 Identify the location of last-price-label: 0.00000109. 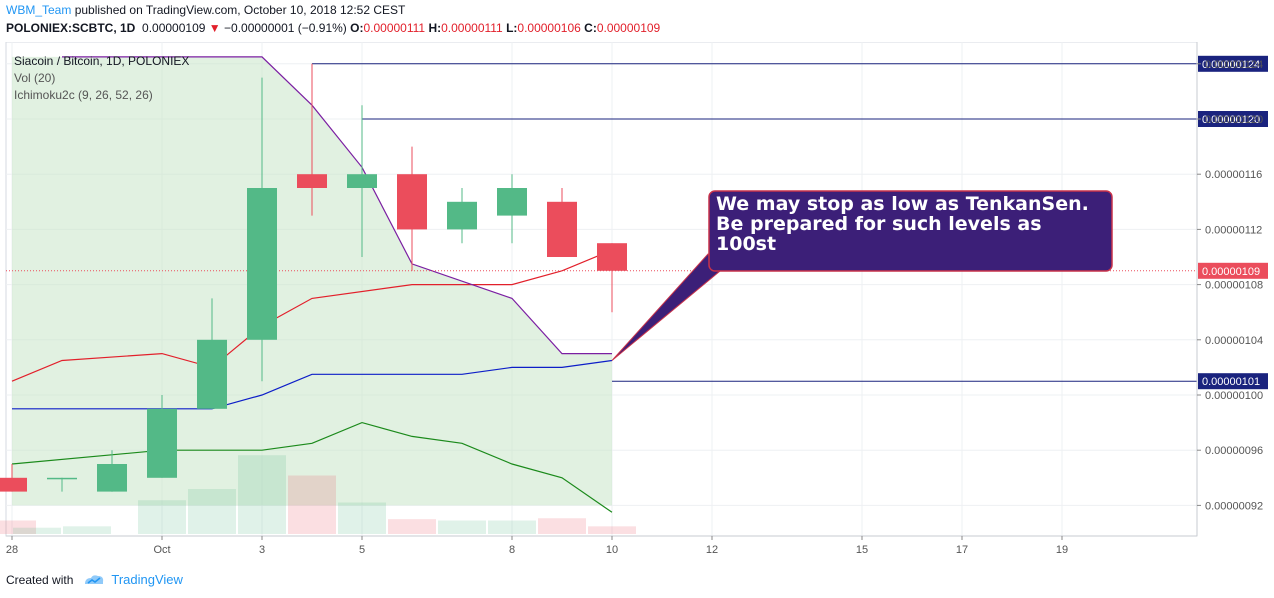
(1231, 272).